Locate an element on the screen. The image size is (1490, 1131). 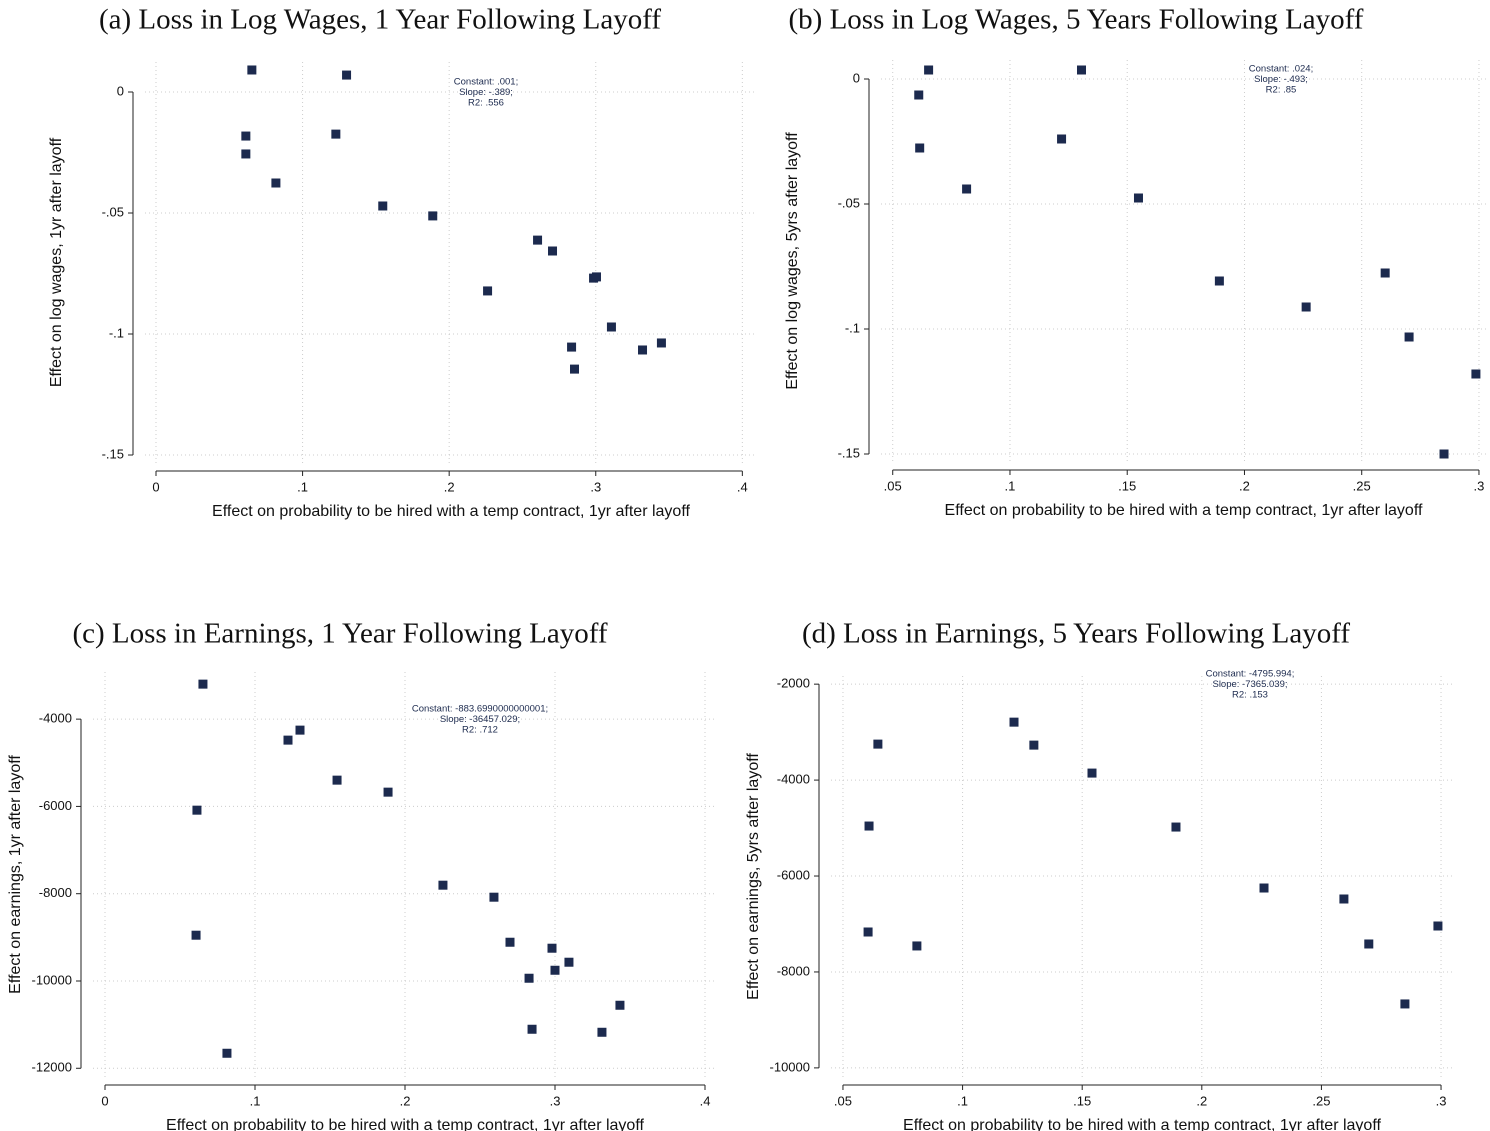
annotation: Slope: -7365.039; is located at coordinates (1249, 684).